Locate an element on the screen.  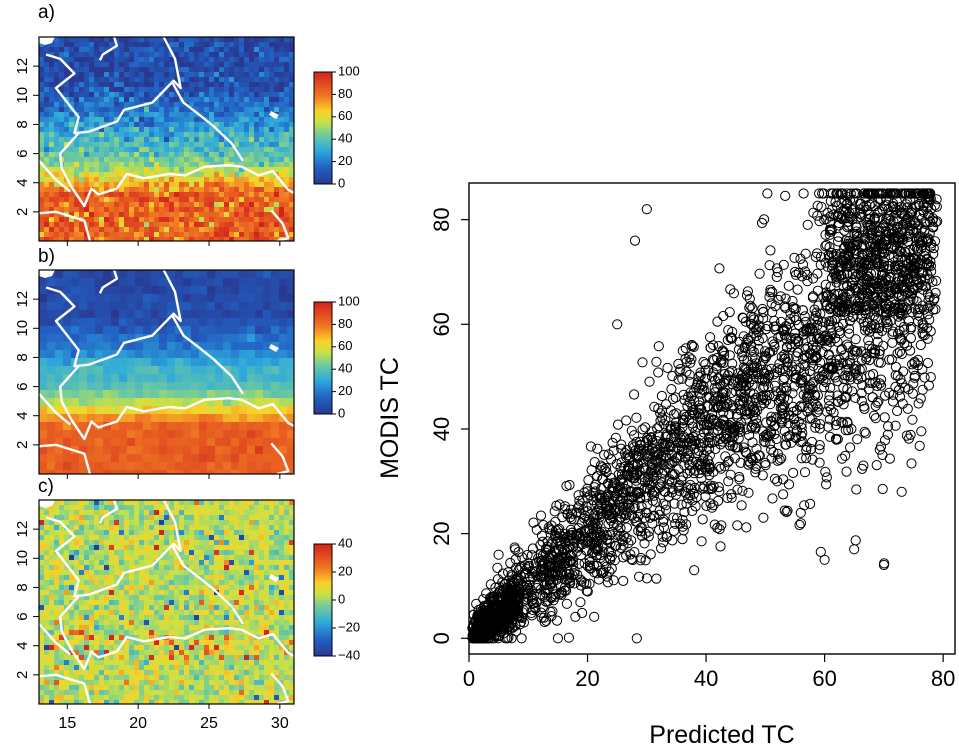
y-tick-label: 2 is located at coordinates (22, 212).